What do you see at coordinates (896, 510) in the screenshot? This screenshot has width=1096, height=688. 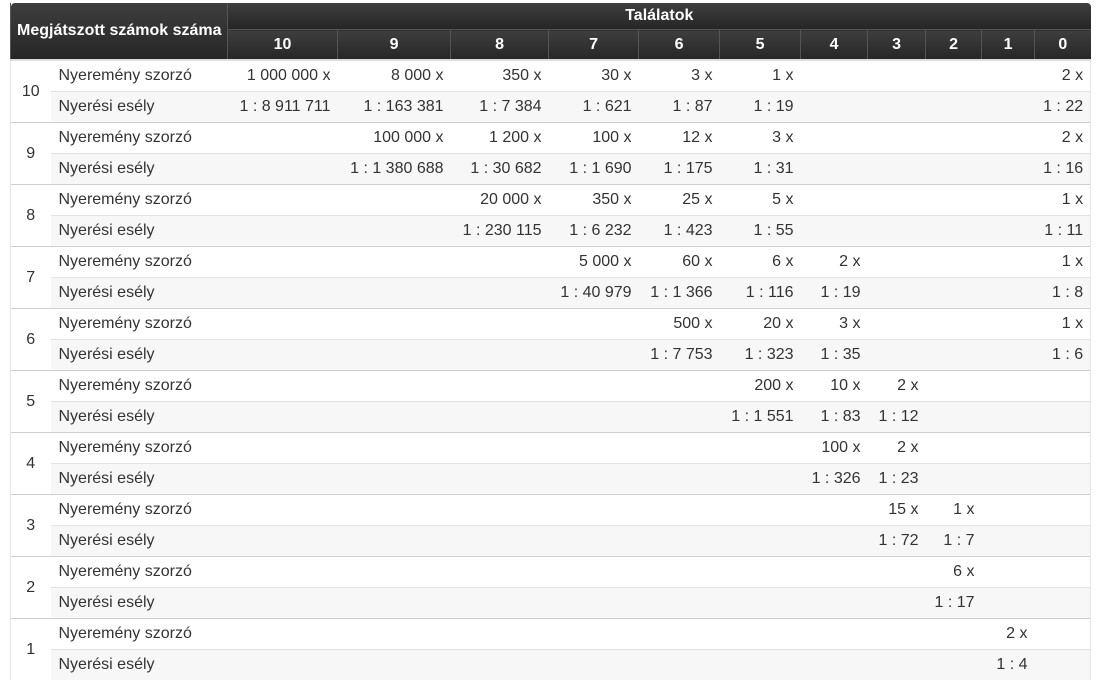 I see `multiplier-cell: 15 x` at bounding box center [896, 510].